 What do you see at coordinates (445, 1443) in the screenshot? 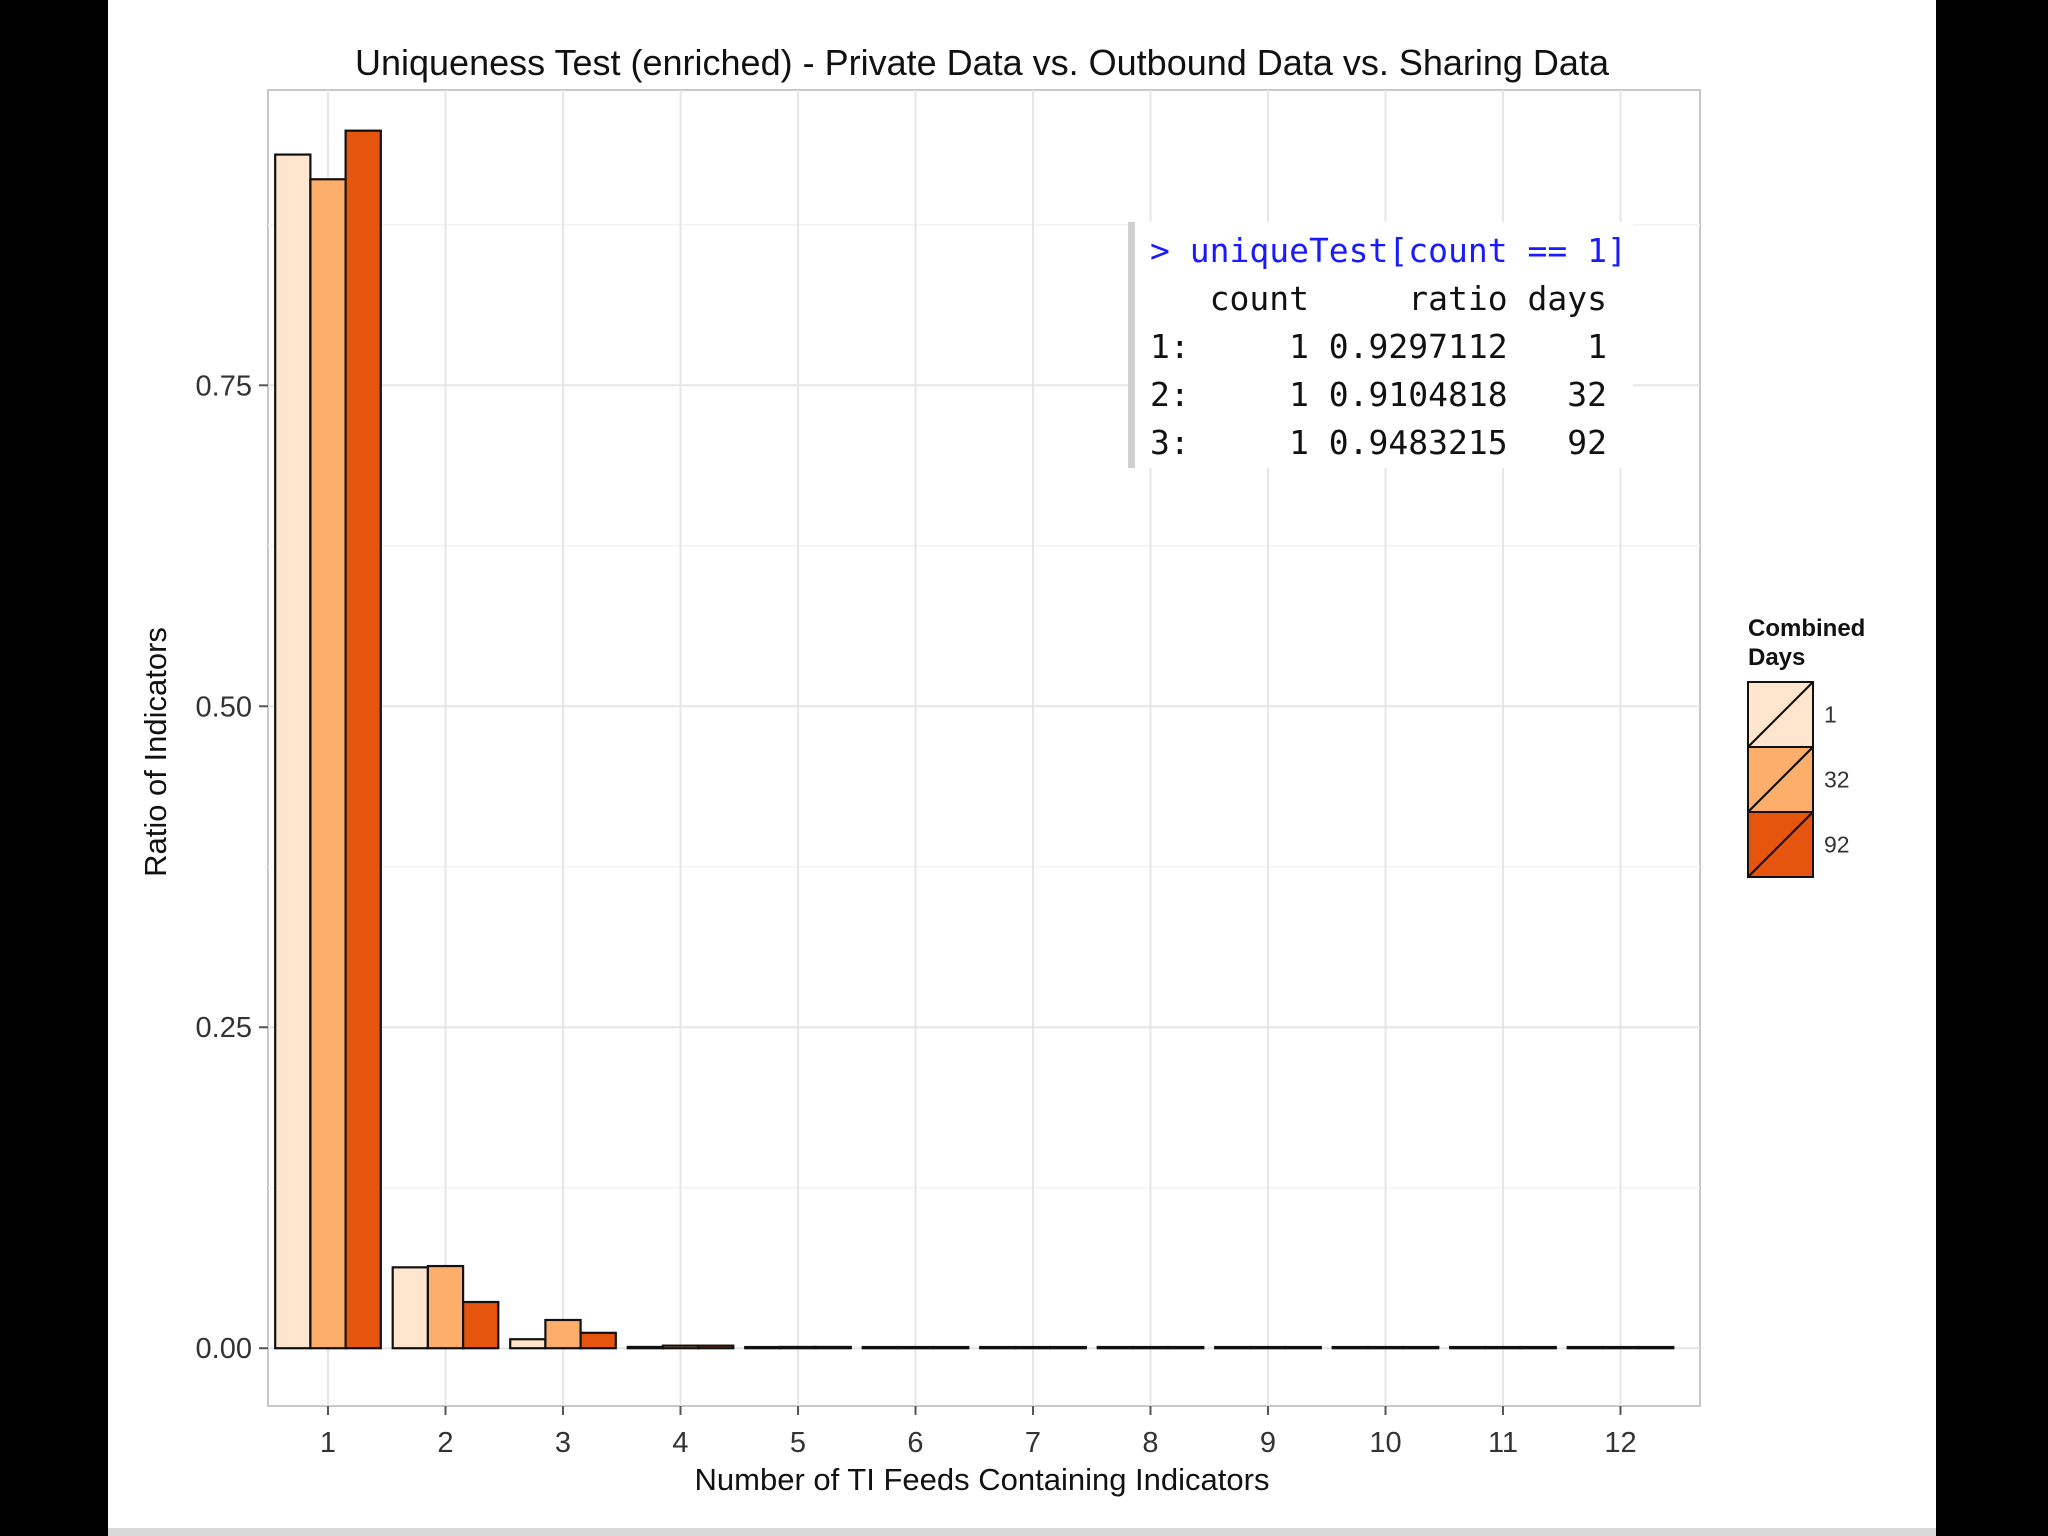
I see `x-tick-label: 2` at bounding box center [445, 1443].